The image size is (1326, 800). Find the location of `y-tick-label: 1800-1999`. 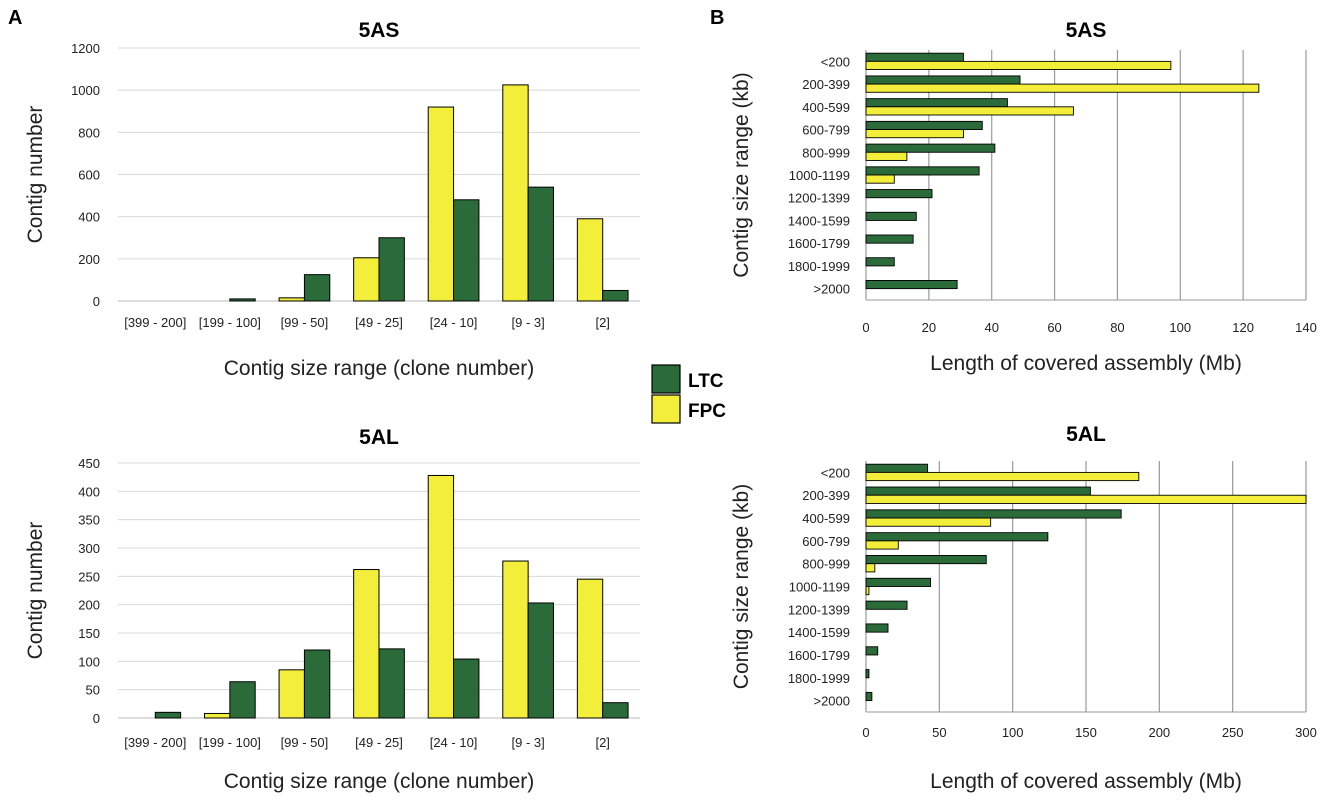

y-tick-label: 1800-1999 is located at coordinates (819, 678).